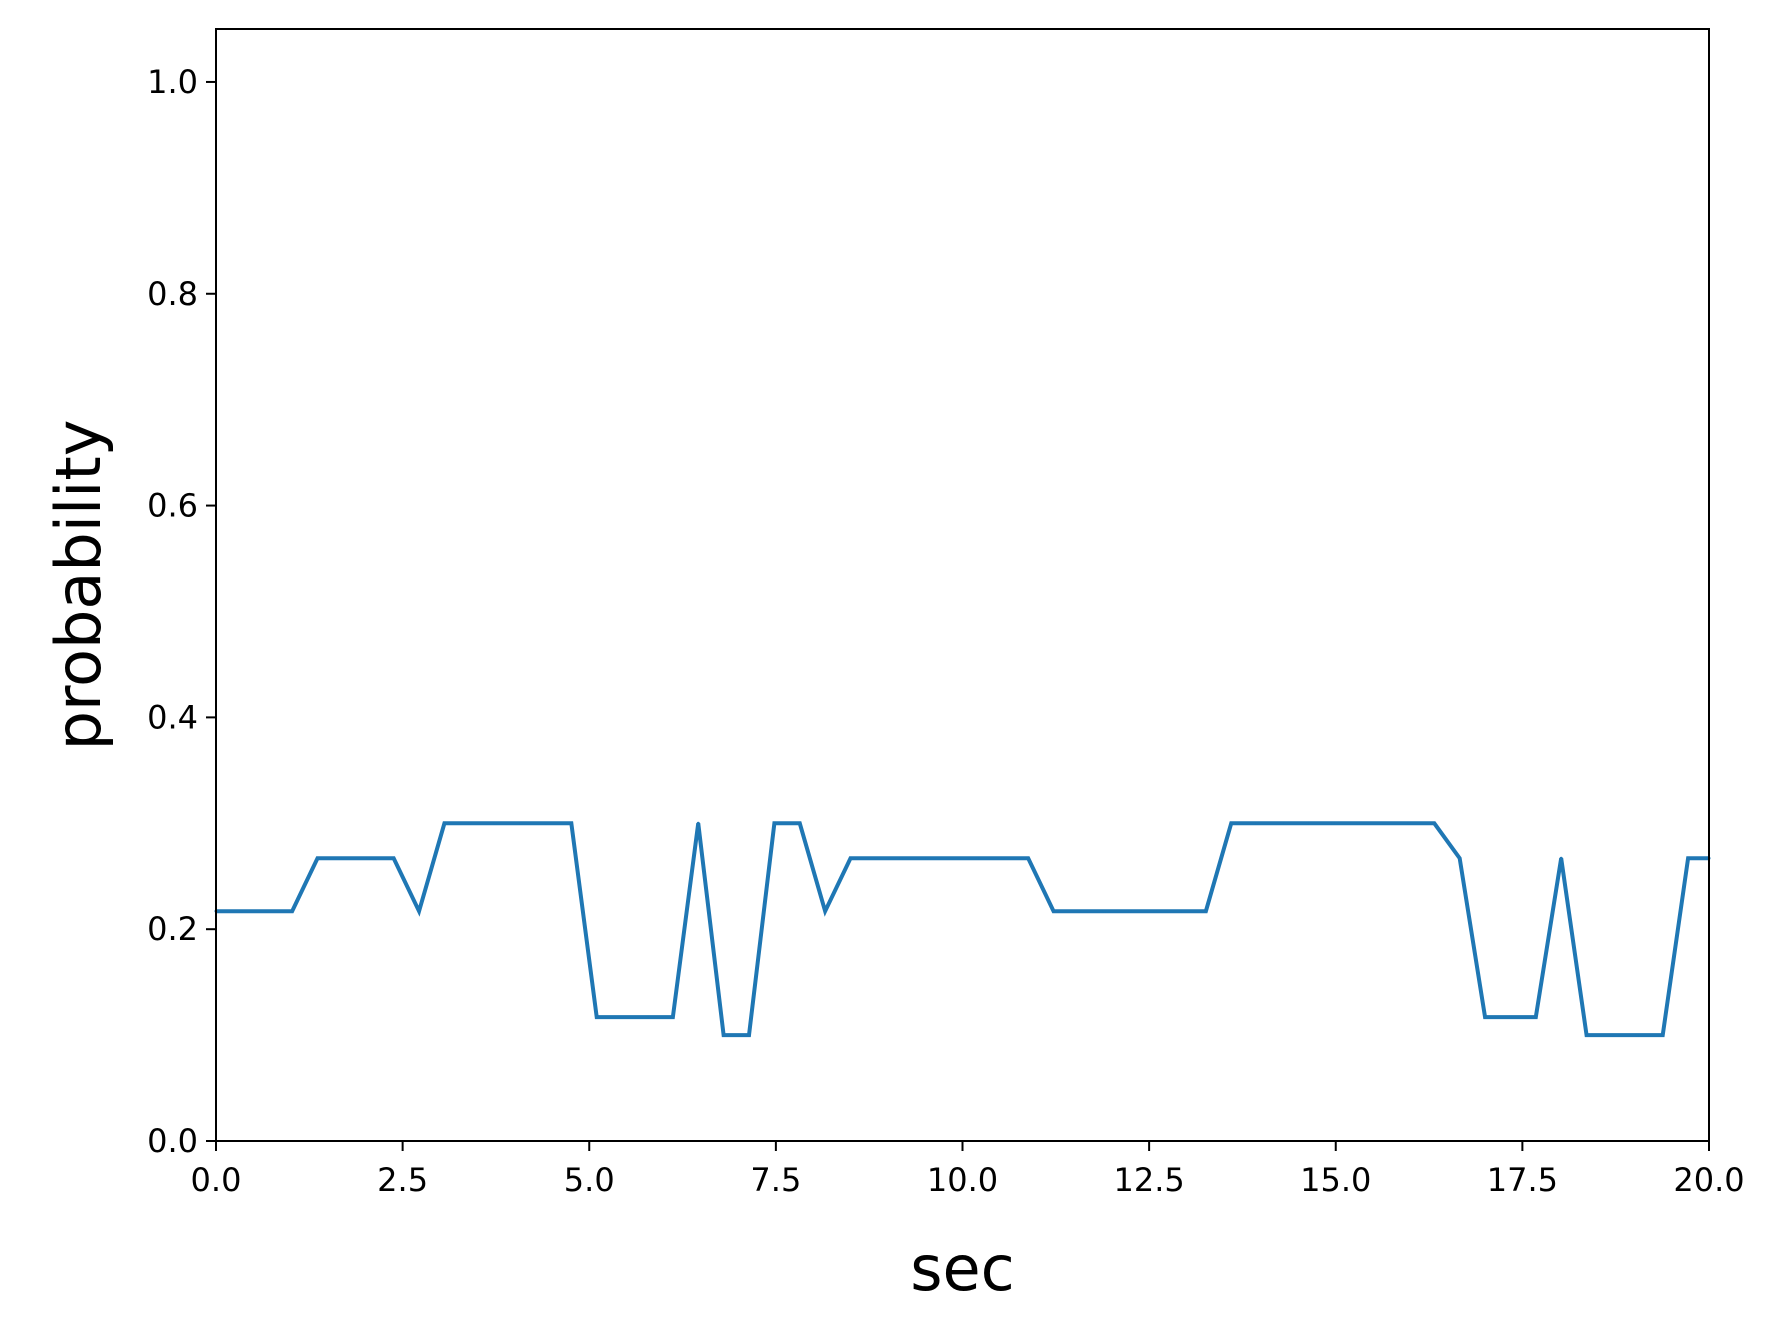 Image resolution: width=1779 pixels, height=1329 pixels. Describe the element at coordinates (78, 585) in the screenshot. I see `y-axis-label: probability` at that location.